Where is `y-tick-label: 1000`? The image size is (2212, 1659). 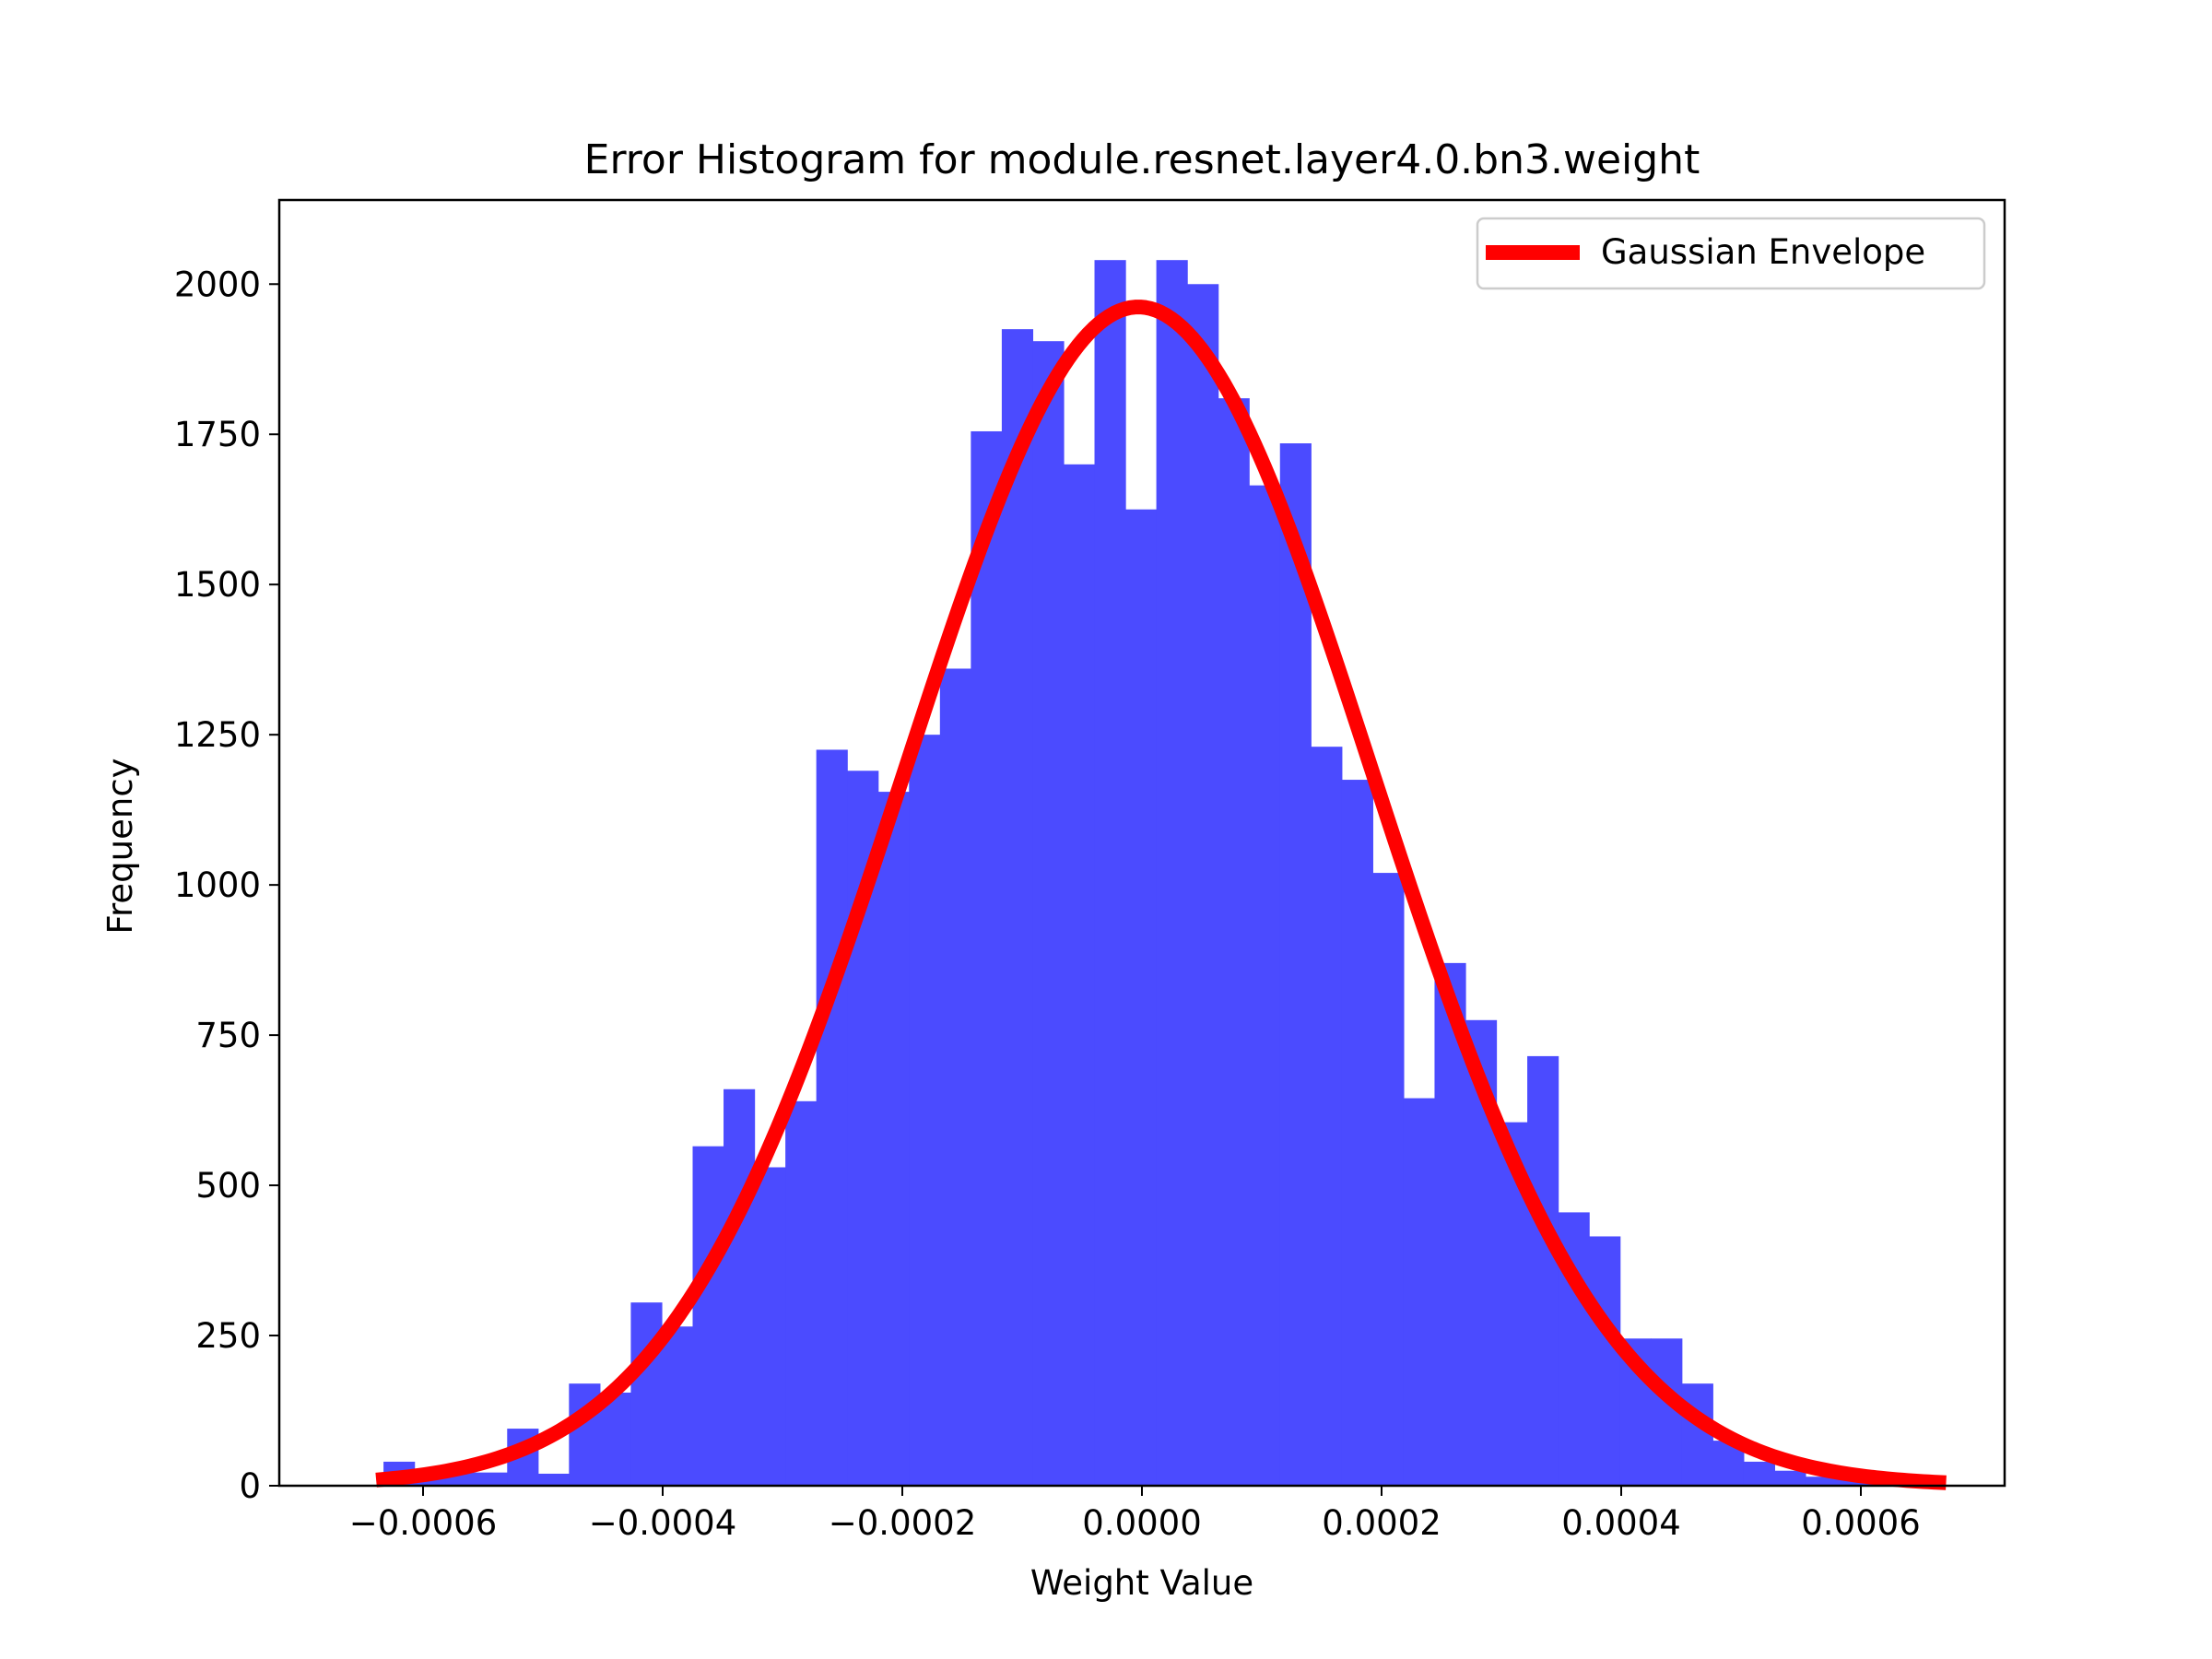 y-tick-label: 1000 is located at coordinates (217, 885).